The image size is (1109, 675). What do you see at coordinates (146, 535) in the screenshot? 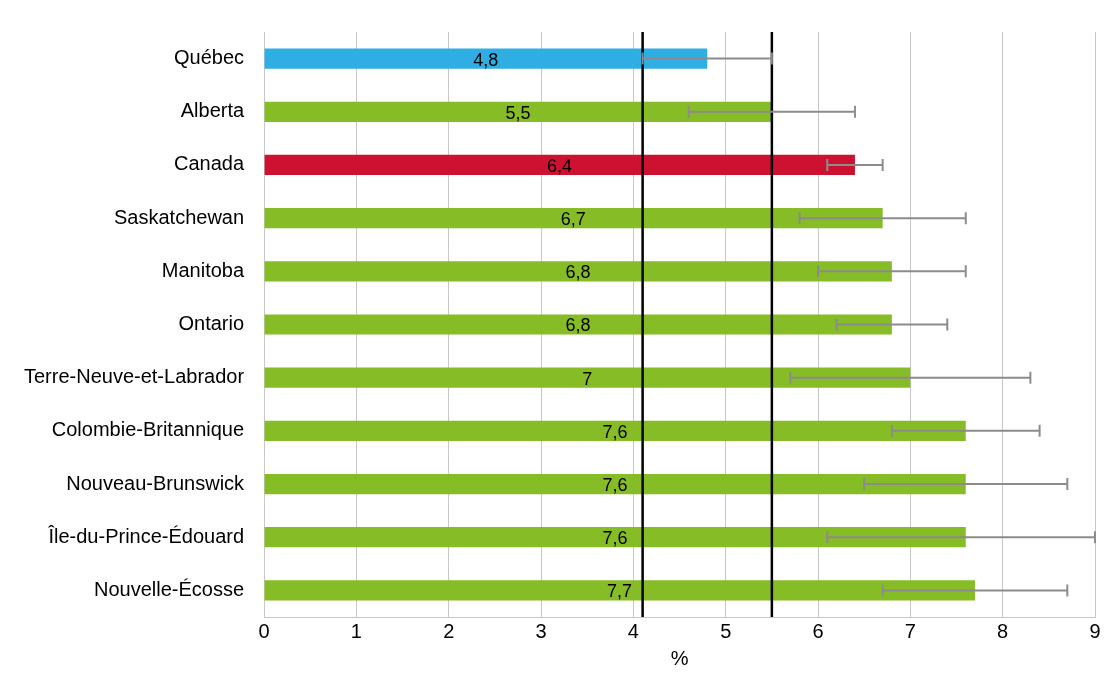
I see `y-tick-label: Île-du-Prince-Édouard` at bounding box center [146, 535].